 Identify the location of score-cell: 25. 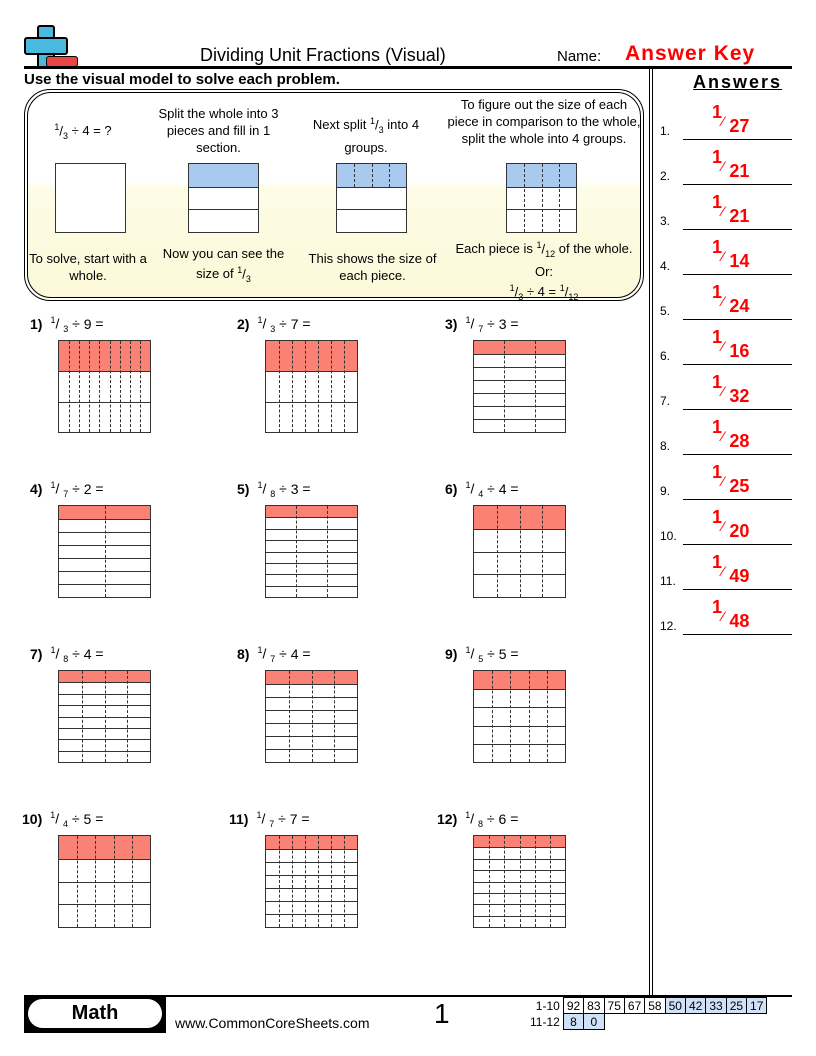
(736, 1005).